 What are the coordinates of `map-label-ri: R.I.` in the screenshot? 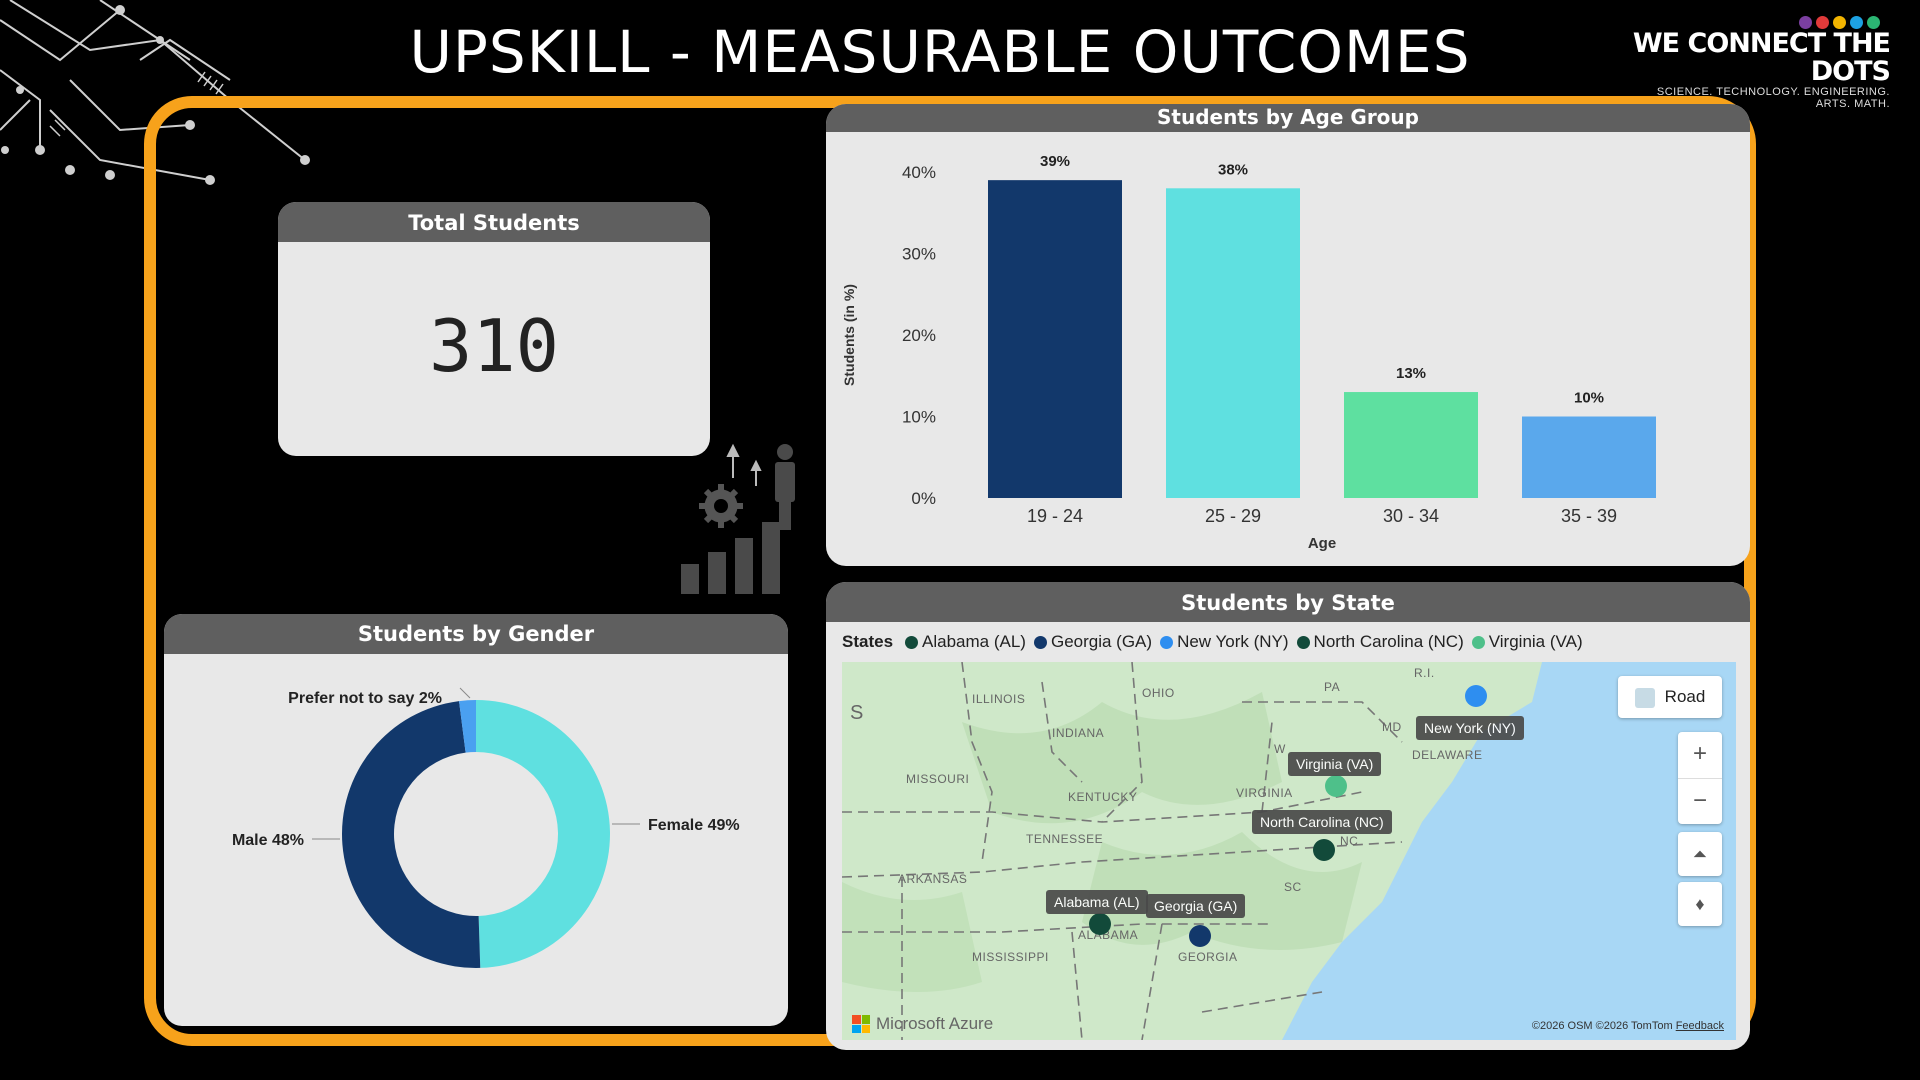 It's located at (1424, 673).